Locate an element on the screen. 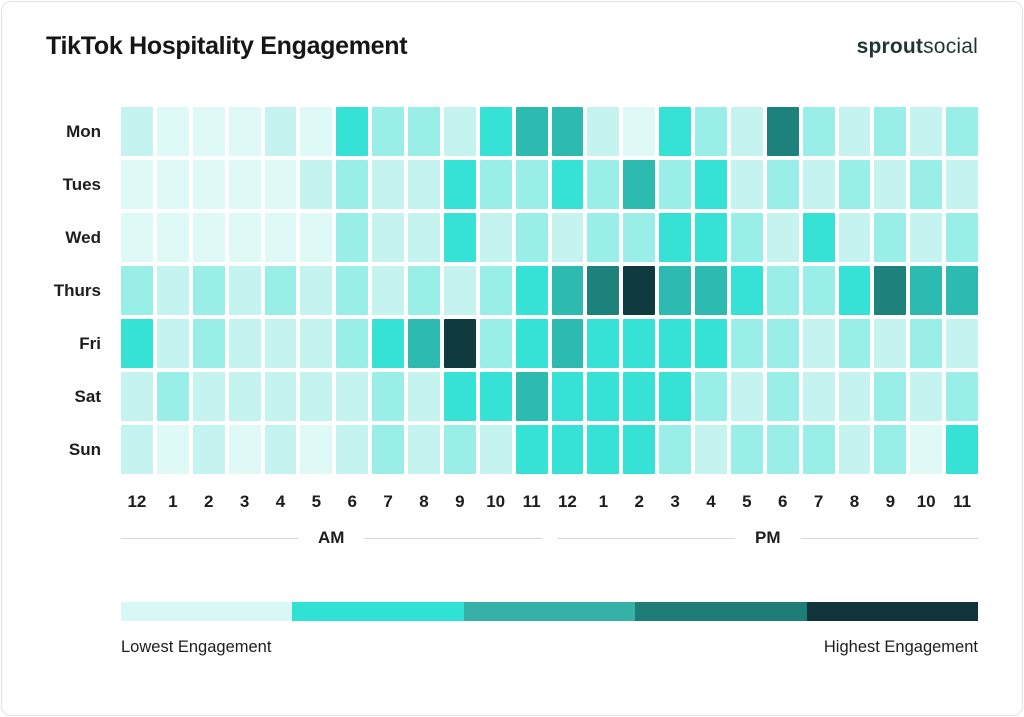 The width and height of the screenshot is (1024, 717). heatmap-row: Mon is located at coordinates (512, 131).